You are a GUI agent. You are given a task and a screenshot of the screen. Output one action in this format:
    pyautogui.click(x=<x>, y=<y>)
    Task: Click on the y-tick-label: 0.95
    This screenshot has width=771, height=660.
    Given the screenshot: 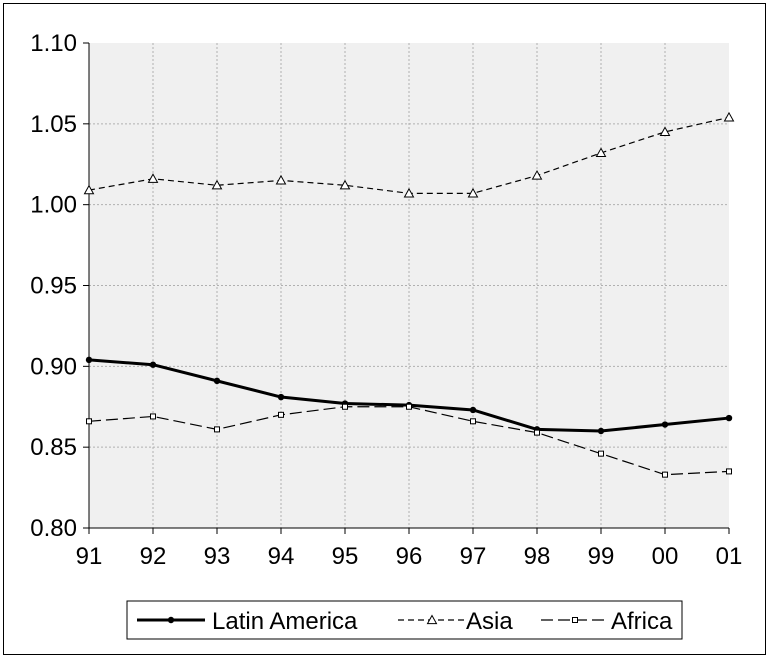 What is the action you would take?
    pyautogui.click(x=53, y=286)
    